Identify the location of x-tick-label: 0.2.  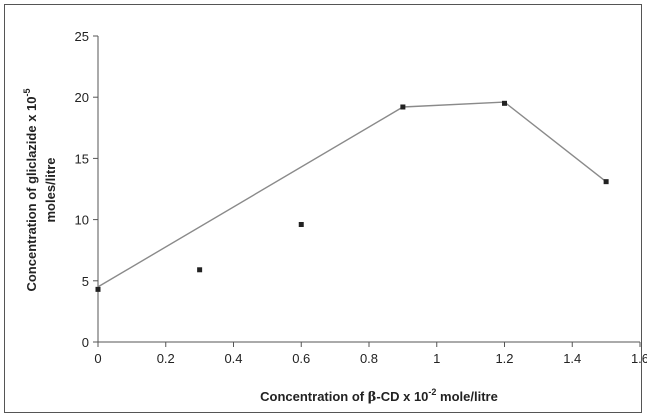
(166, 358).